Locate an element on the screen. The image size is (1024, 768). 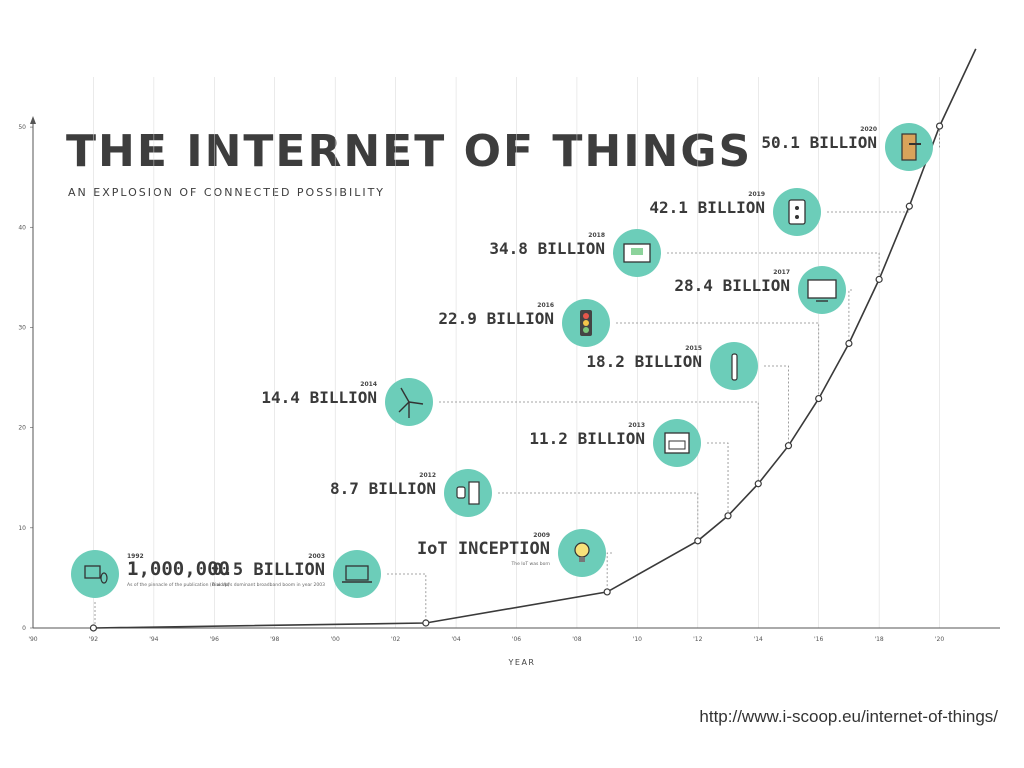
x-axis-label: YEAR is located at coordinates (522, 662).